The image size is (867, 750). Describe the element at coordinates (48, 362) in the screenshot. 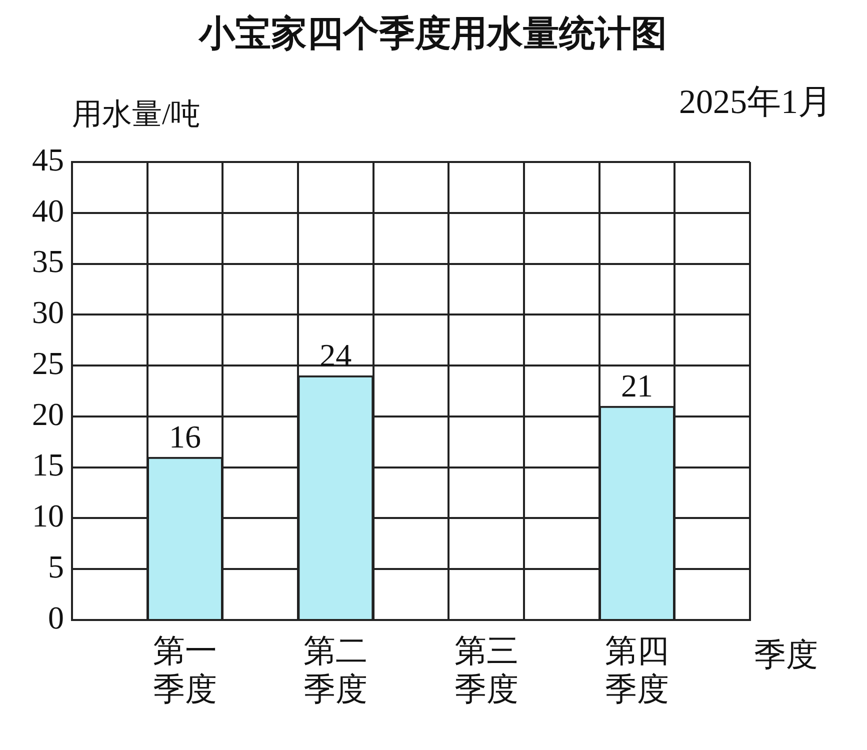

I see `y-tick-label: 25` at that location.